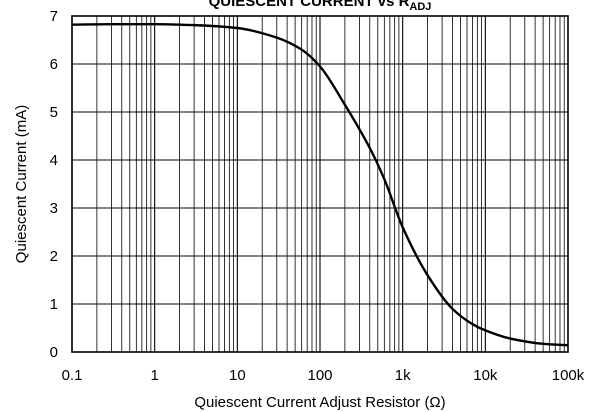 The height and width of the screenshot is (412, 592). I want to click on y-tick-labels: 0 1 2 3 4 5 6 7, so click(54, 184).